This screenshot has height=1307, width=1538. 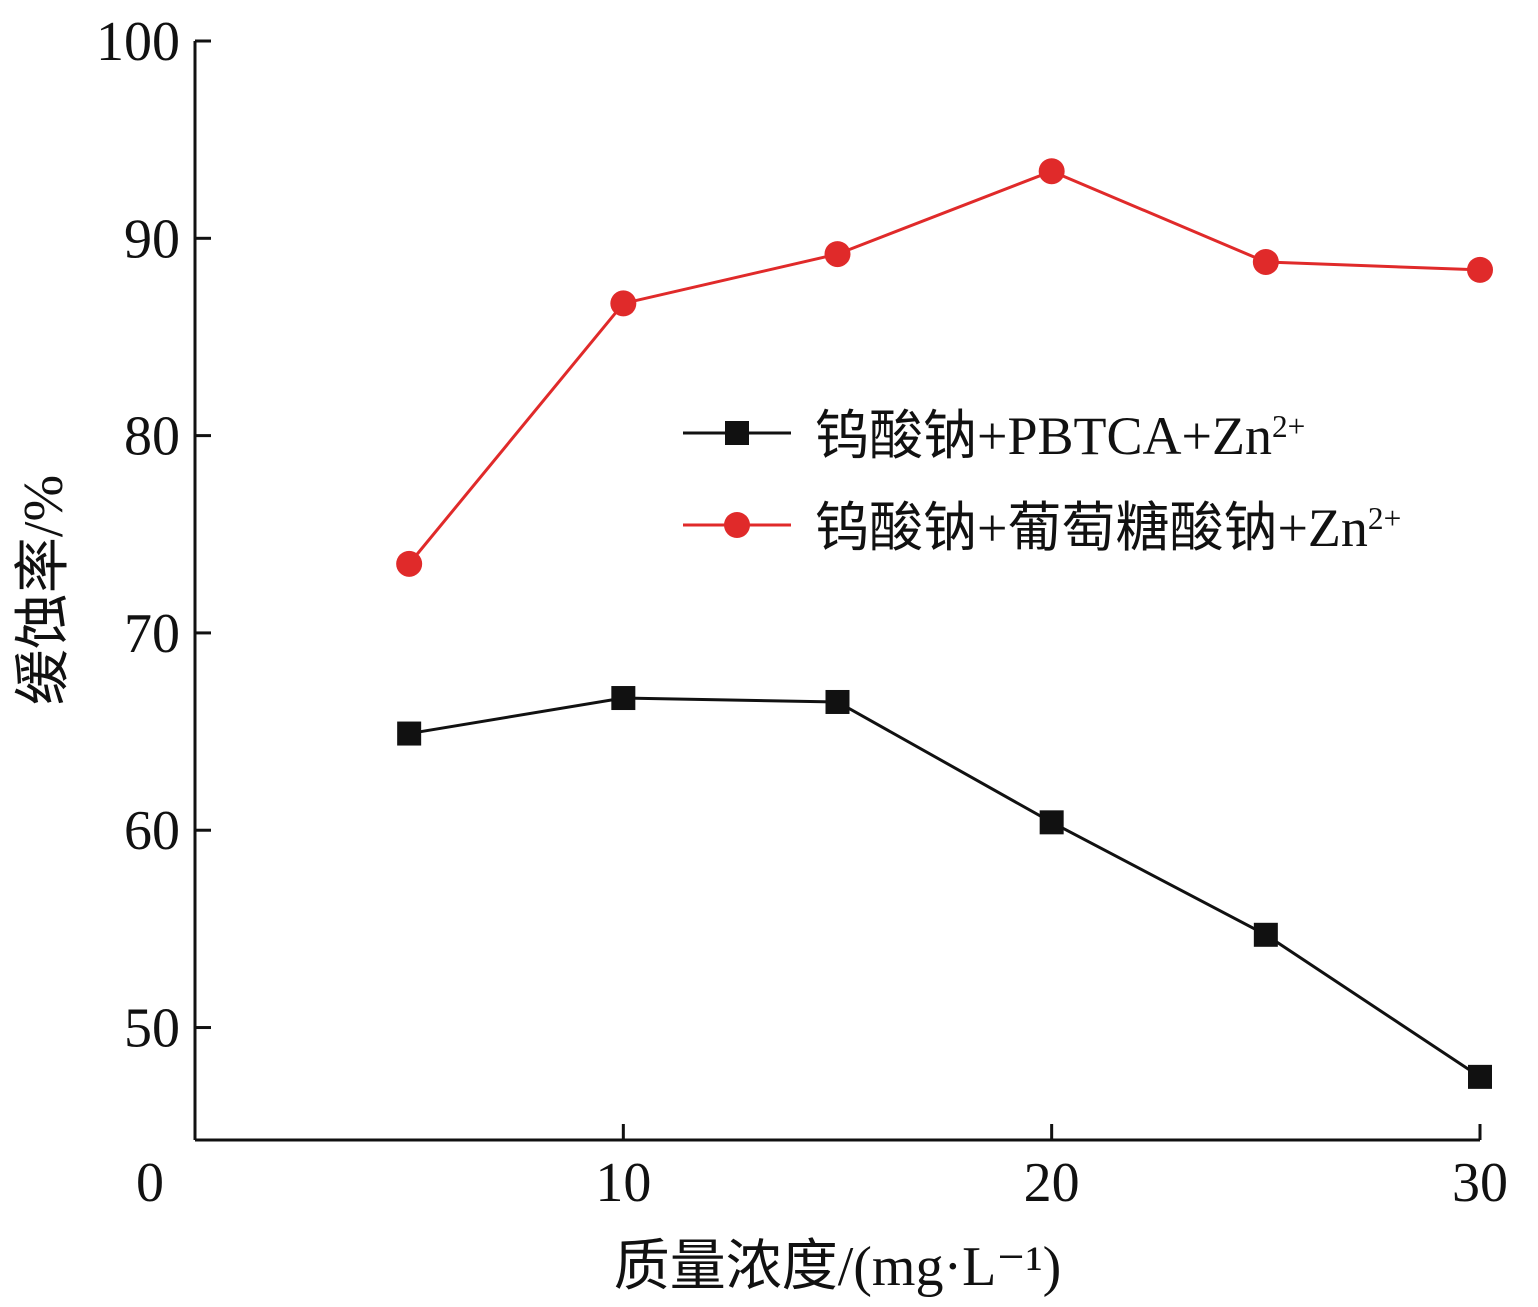 What do you see at coordinates (152, 831) in the screenshot?
I see `y-tick-label: 60` at bounding box center [152, 831].